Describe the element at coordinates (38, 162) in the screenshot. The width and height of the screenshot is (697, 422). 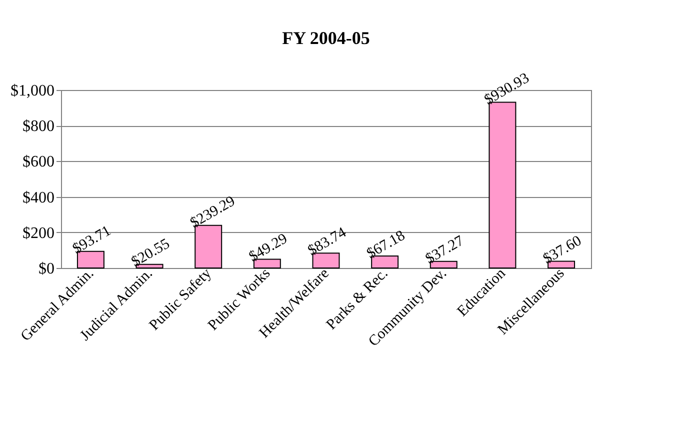
I see `y-tick-label: $600` at that location.